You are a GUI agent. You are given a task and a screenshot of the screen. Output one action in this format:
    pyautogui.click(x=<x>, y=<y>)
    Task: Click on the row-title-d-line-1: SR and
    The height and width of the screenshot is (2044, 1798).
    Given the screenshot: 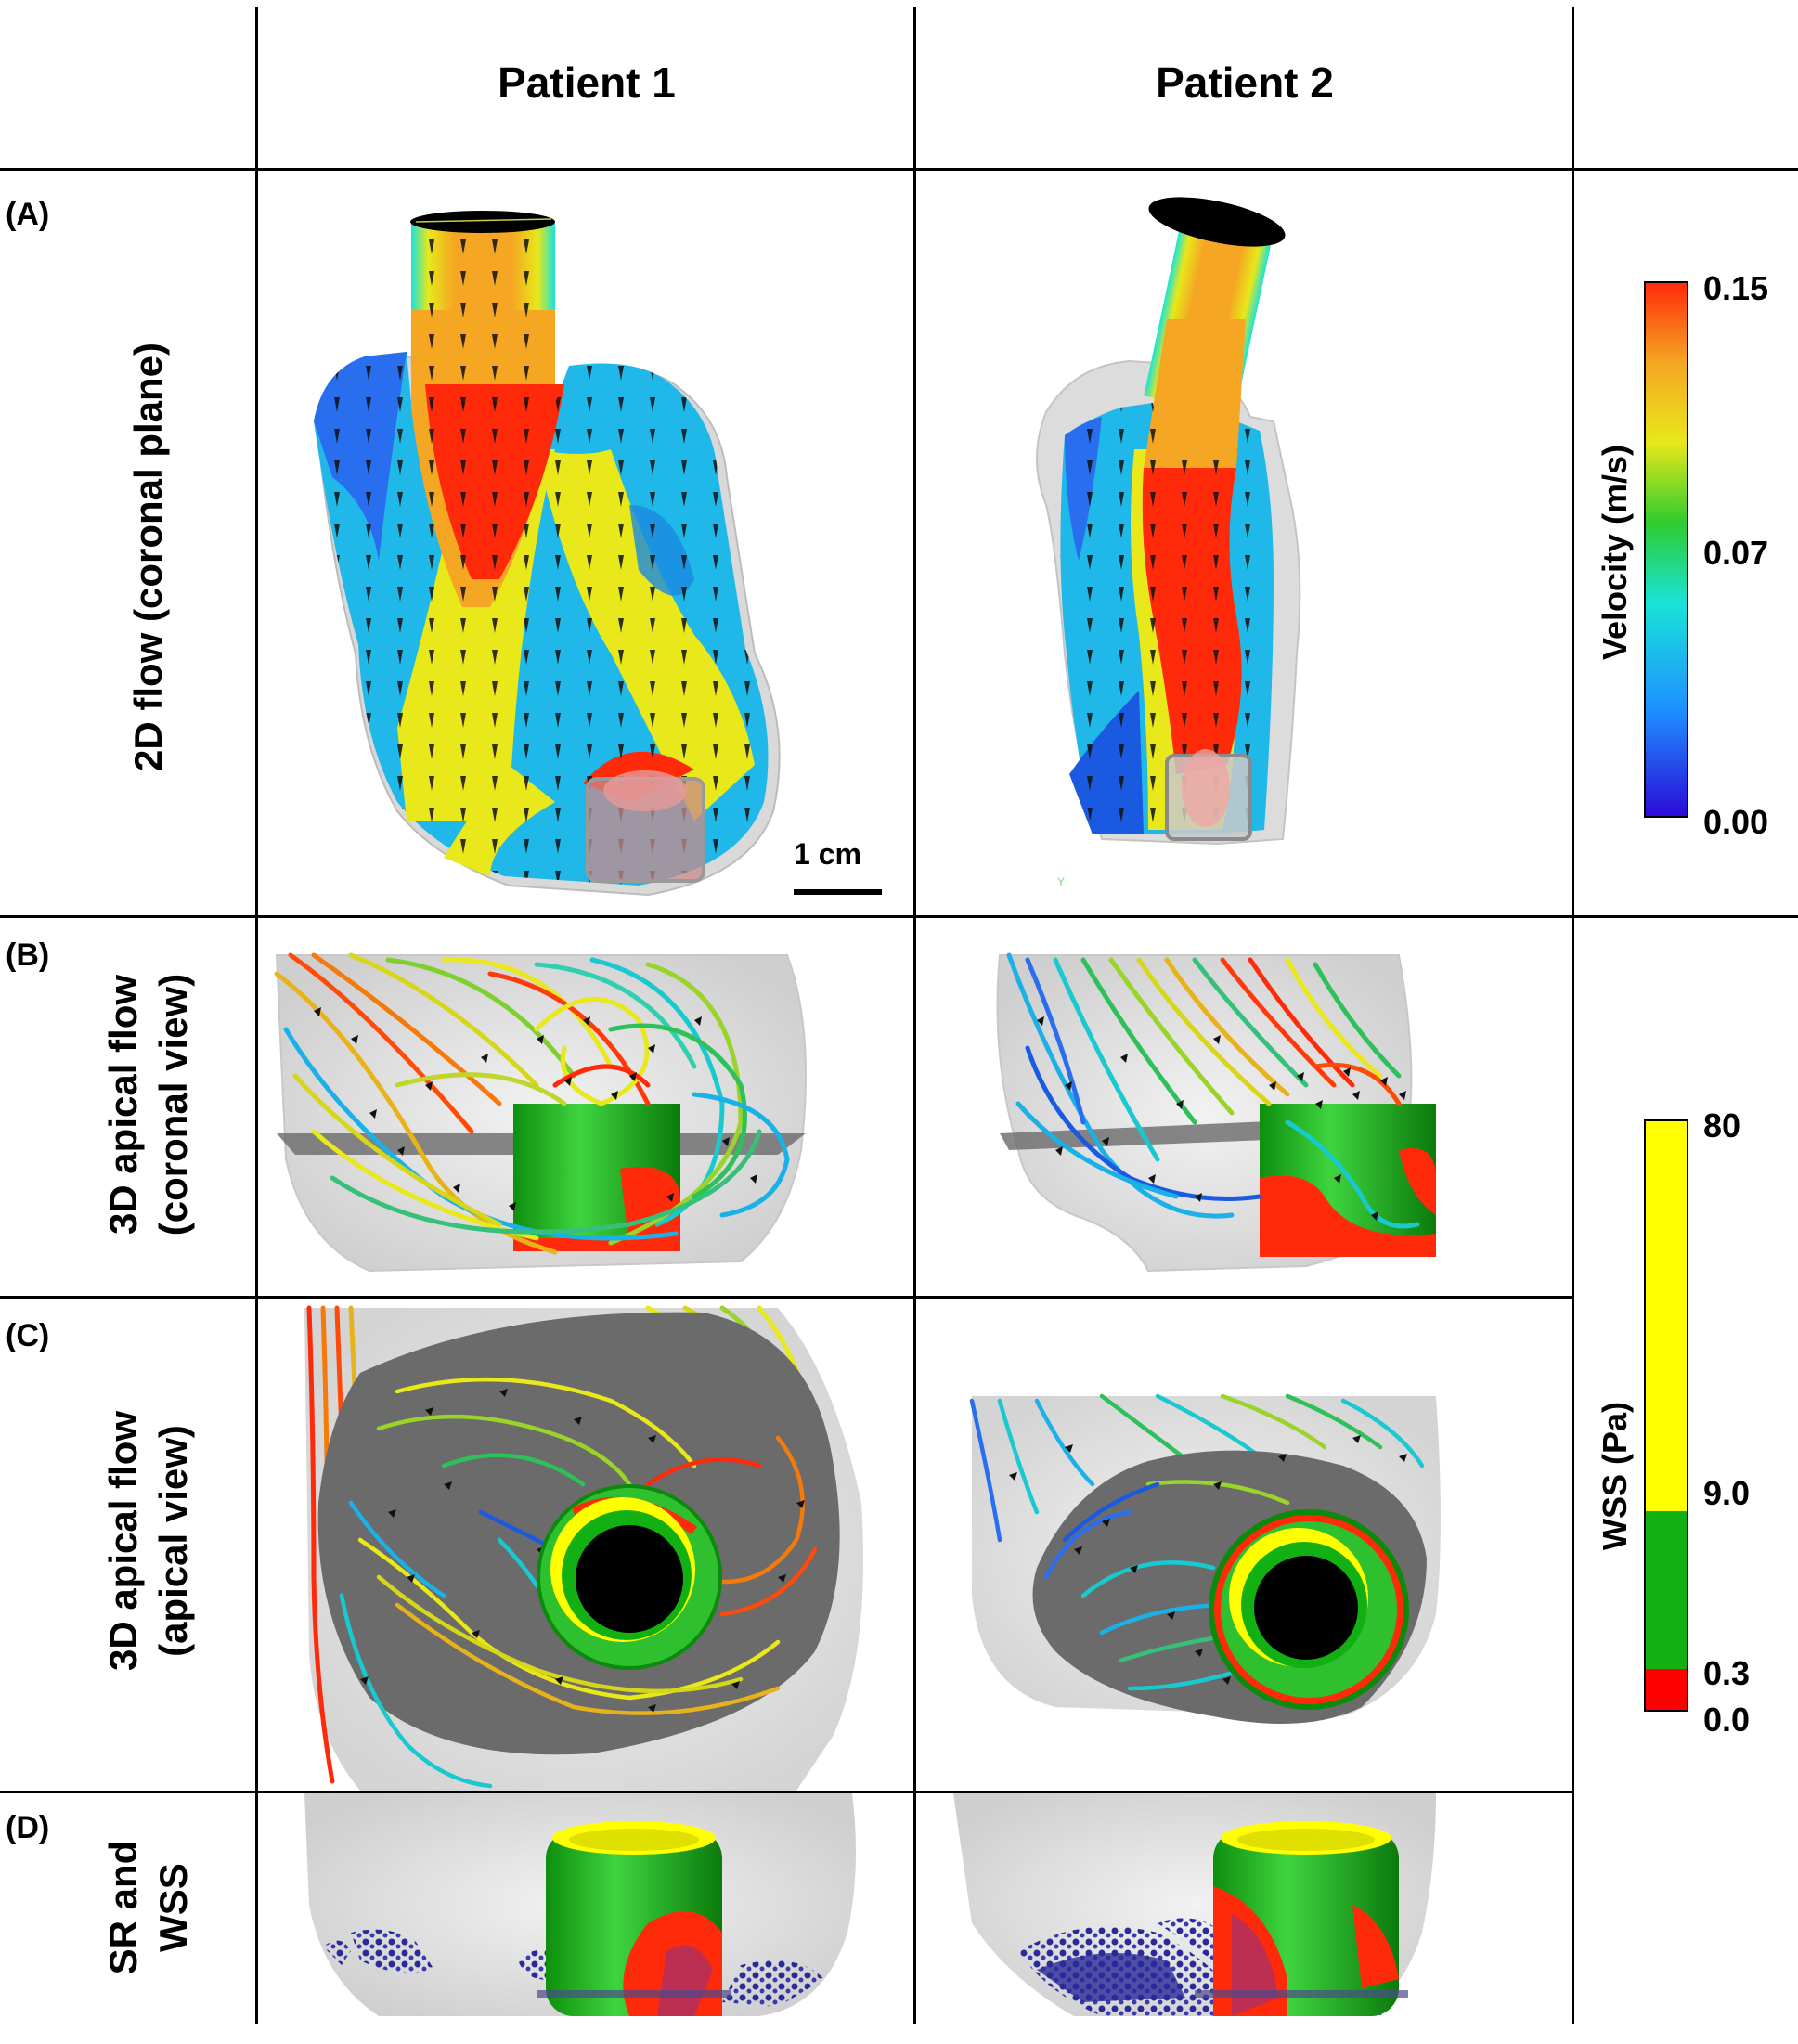 What is the action you would take?
    pyautogui.click(x=123, y=1907)
    